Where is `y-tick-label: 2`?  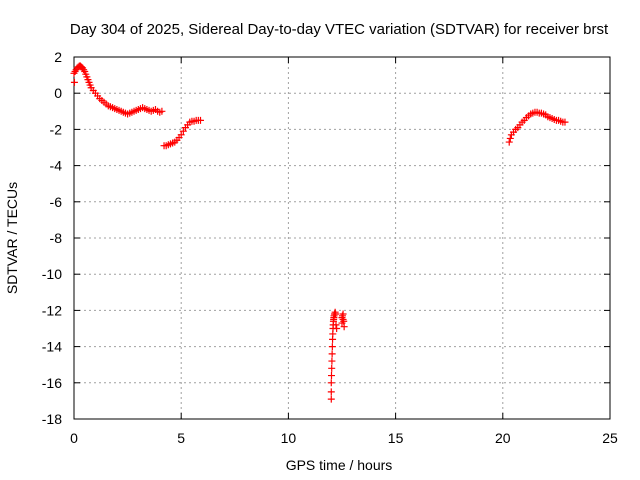 y-tick-label: 2 is located at coordinates (58, 57).